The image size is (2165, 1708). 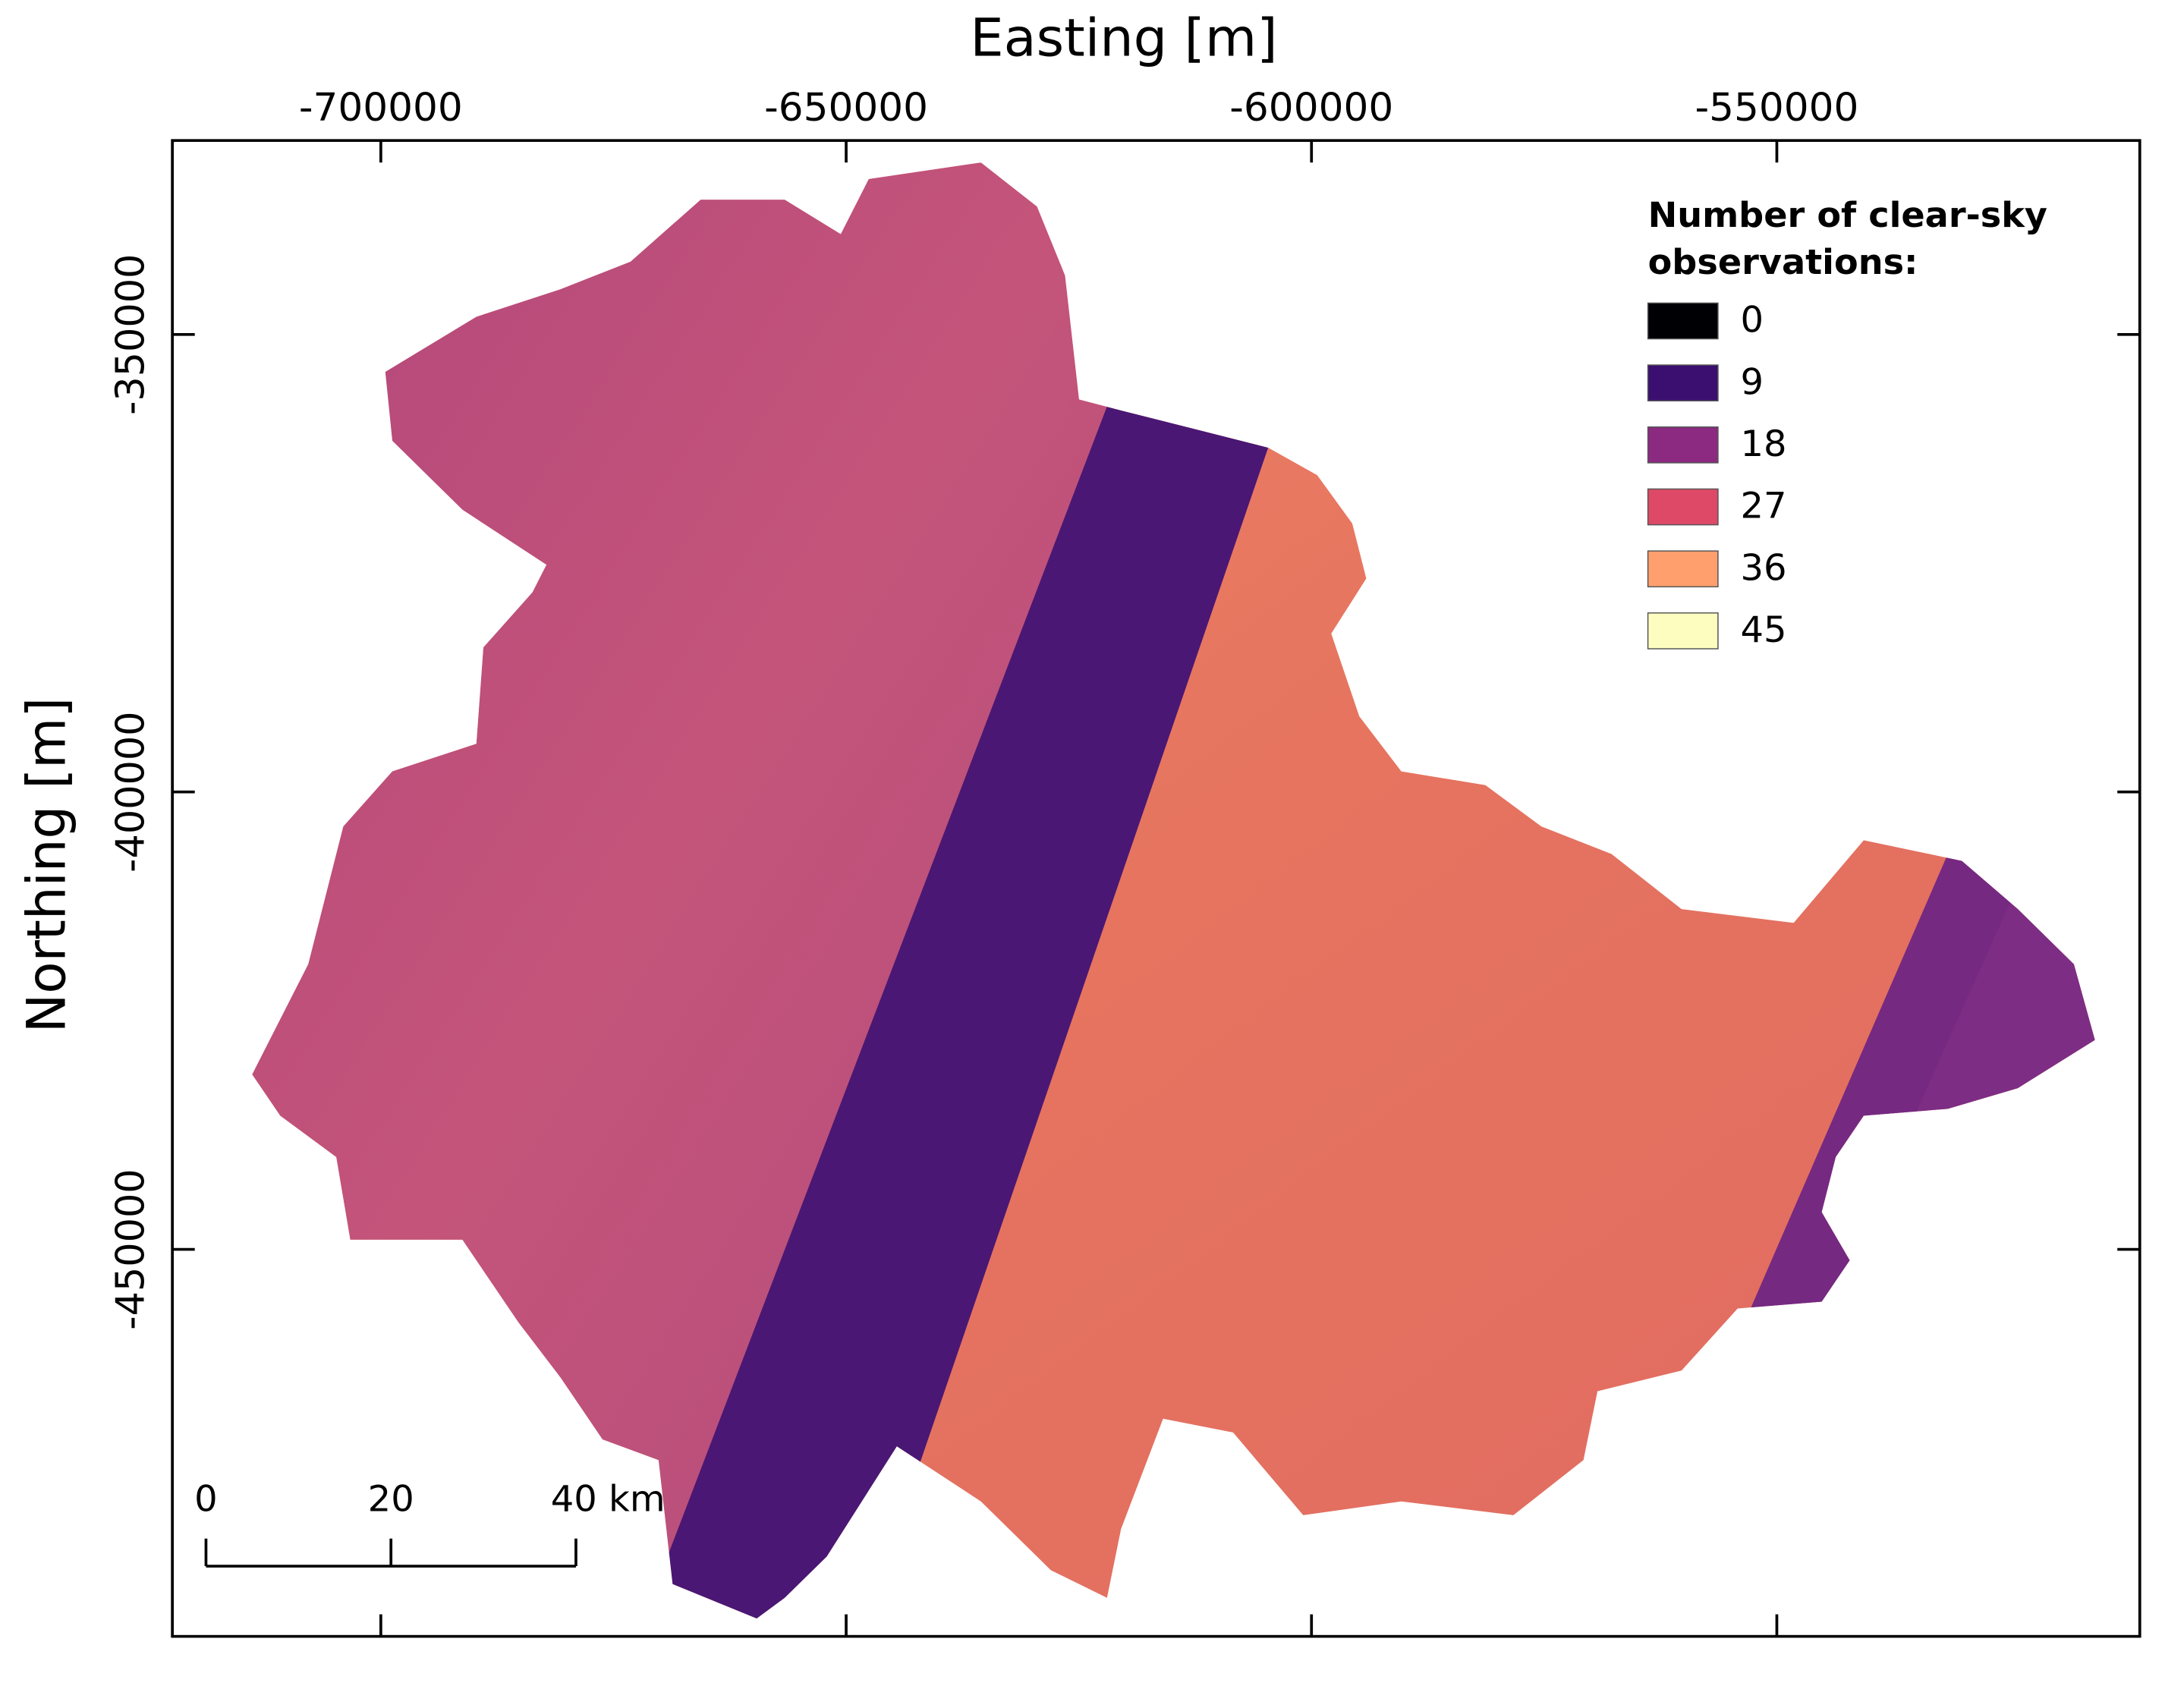 What do you see at coordinates (391, 1500) in the screenshot?
I see `scale-bar-label: 20` at bounding box center [391, 1500].